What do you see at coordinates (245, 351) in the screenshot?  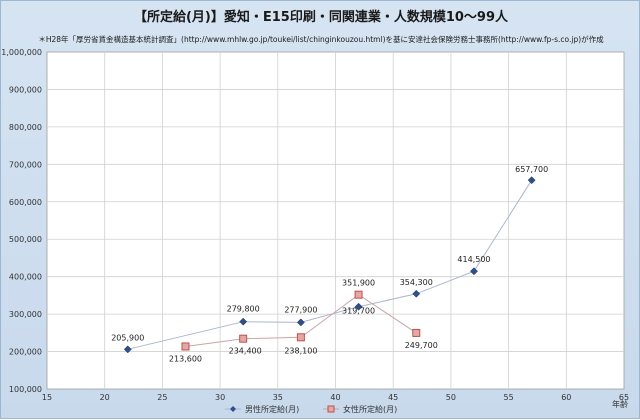 I see `data-label: 234,400` at bounding box center [245, 351].